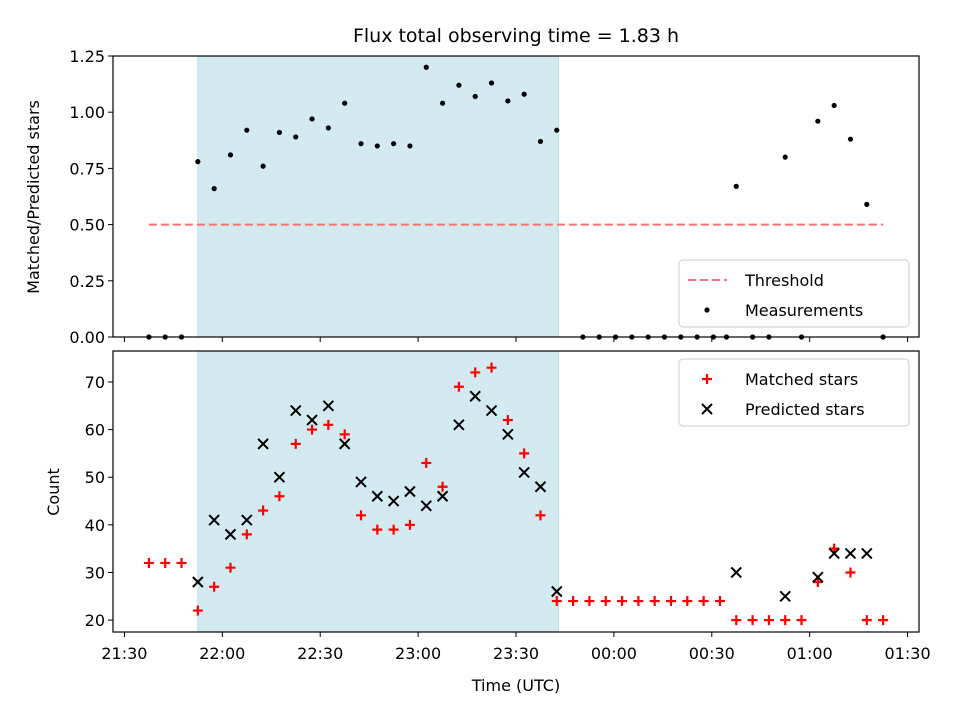 This screenshot has height=720, width=960. What do you see at coordinates (804, 310) in the screenshot?
I see `measurements-legend-label: Measurements` at bounding box center [804, 310].